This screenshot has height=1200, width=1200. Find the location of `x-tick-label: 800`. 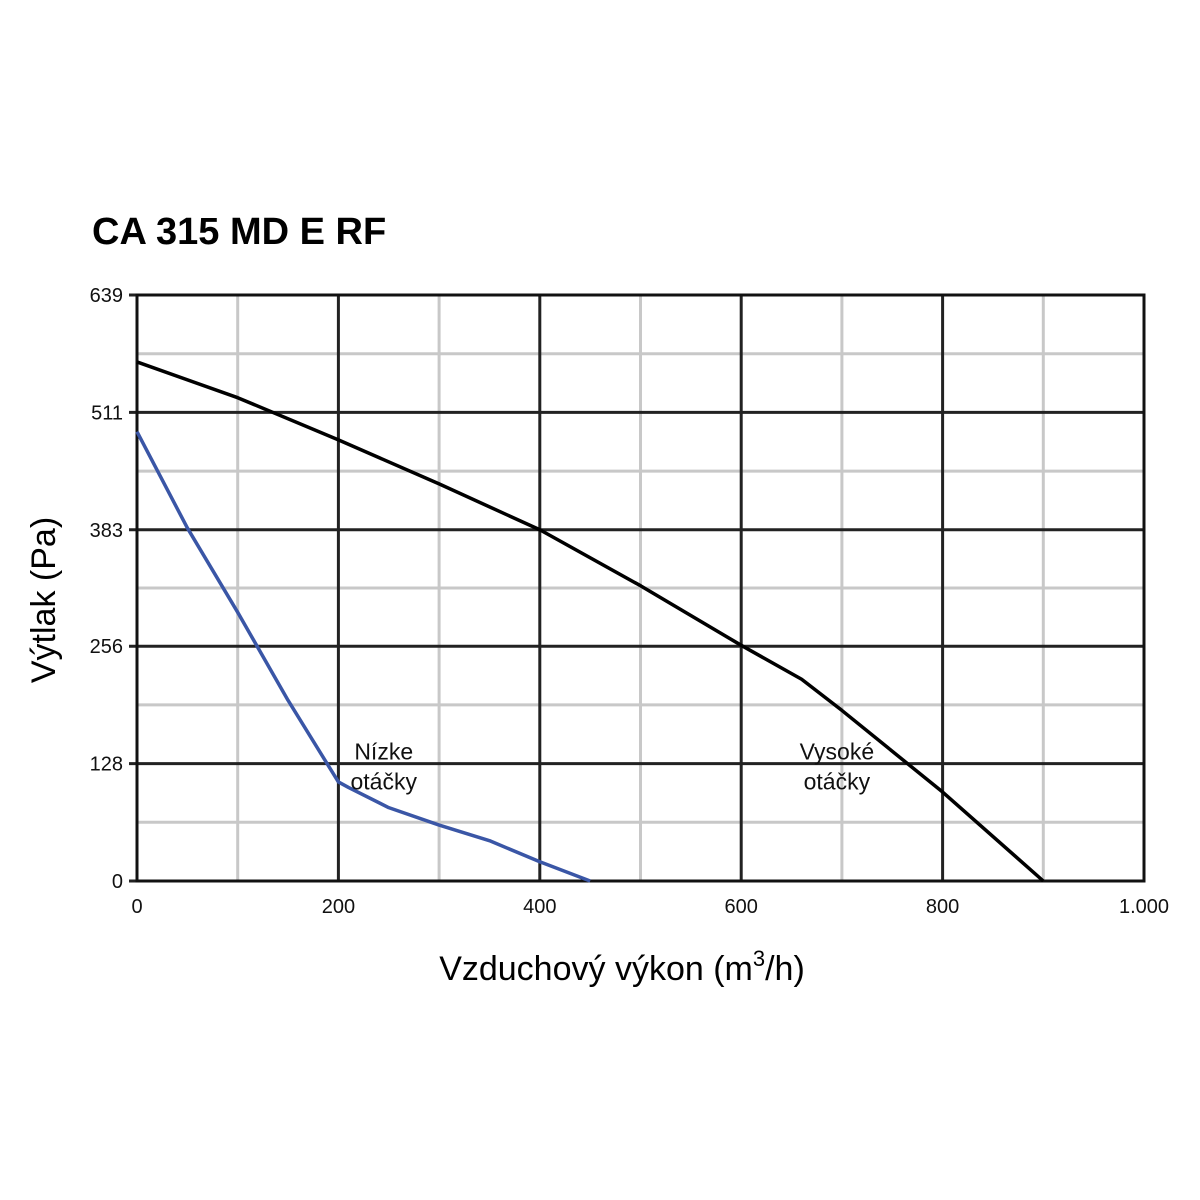

x-tick-label: 800 is located at coordinates (942, 907).